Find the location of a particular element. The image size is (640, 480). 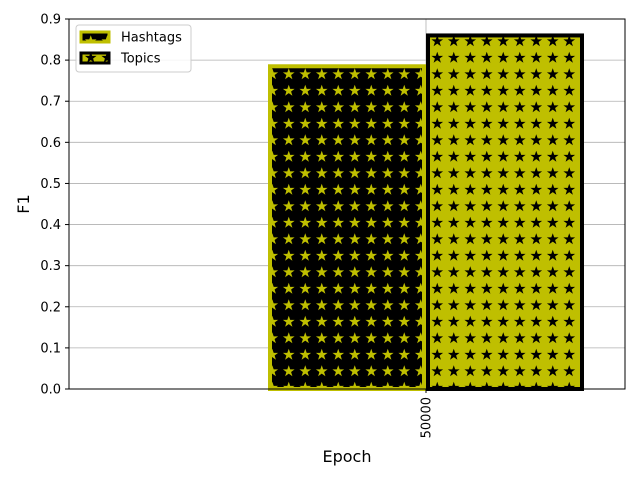

x-tick-label: 50000 is located at coordinates (427, 417).